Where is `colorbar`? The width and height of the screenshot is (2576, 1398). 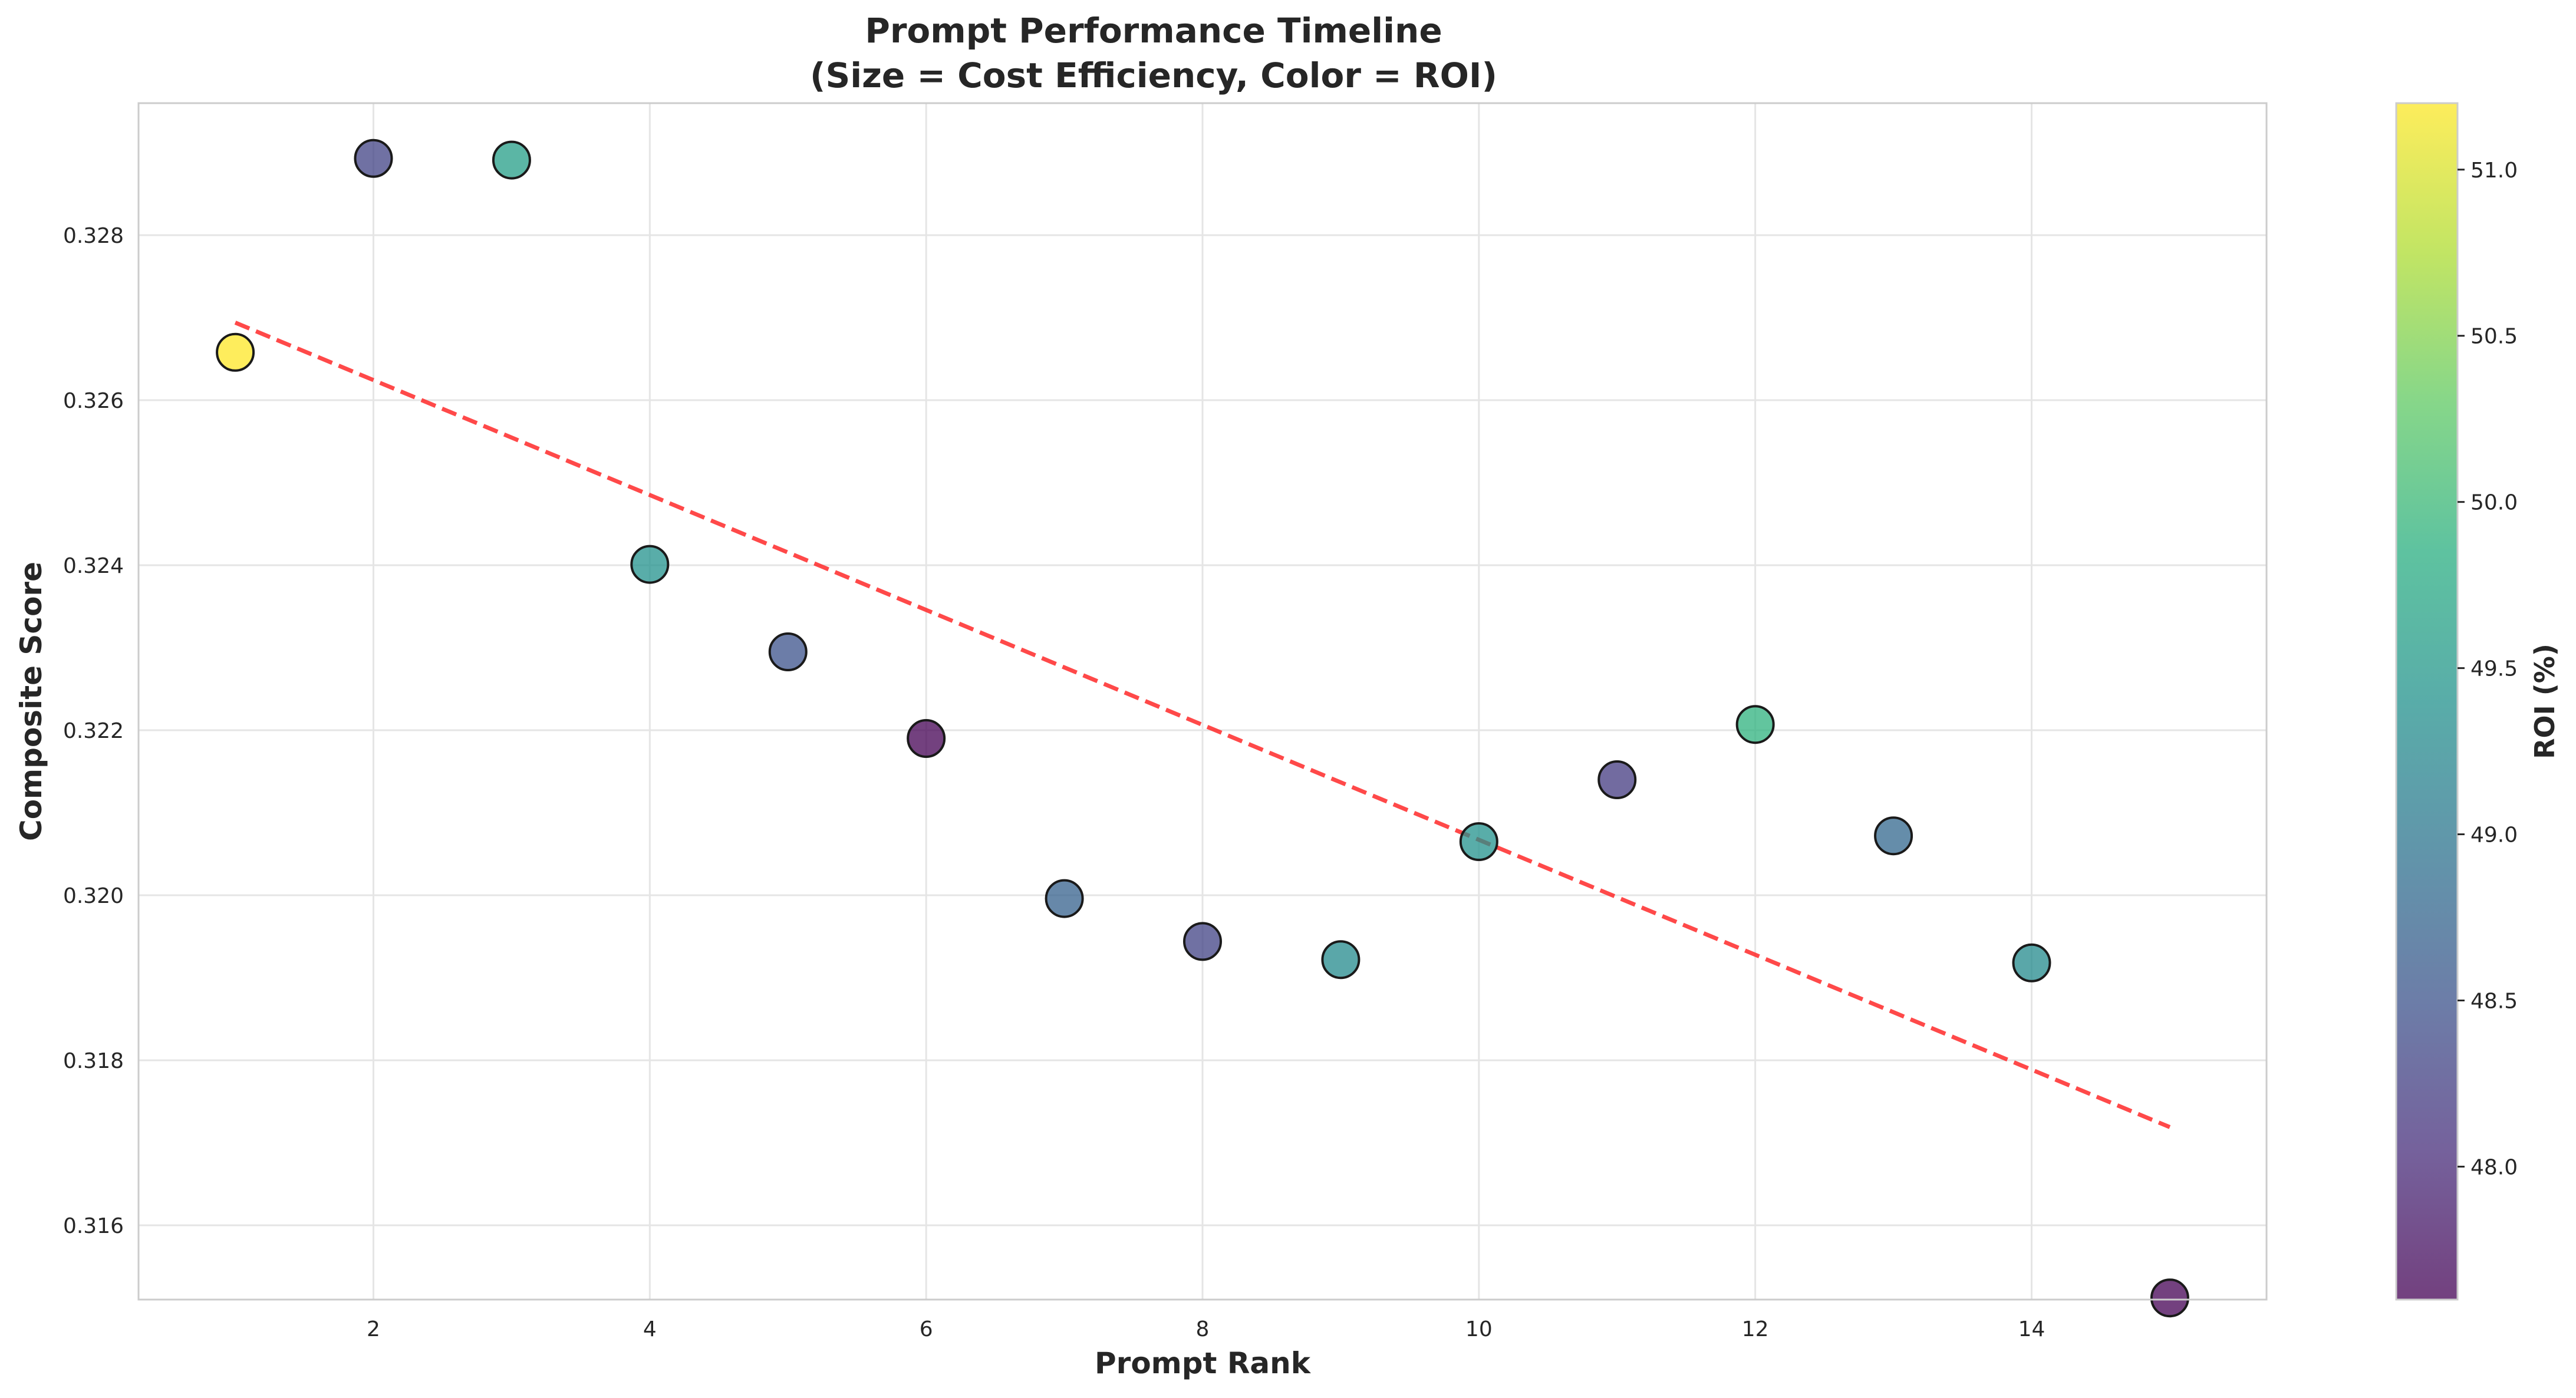 colorbar is located at coordinates (2427, 701).